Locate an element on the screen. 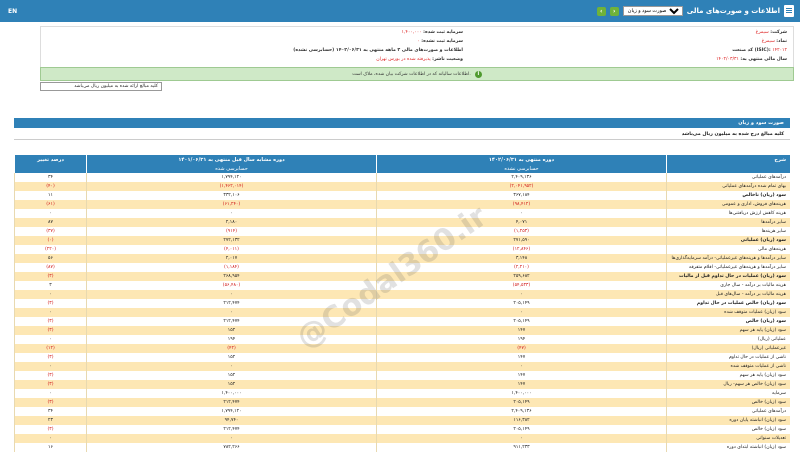 The height and width of the screenshot is (452, 800). row-desc: درآمدهای عملیاتی is located at coordinates (728, 178).